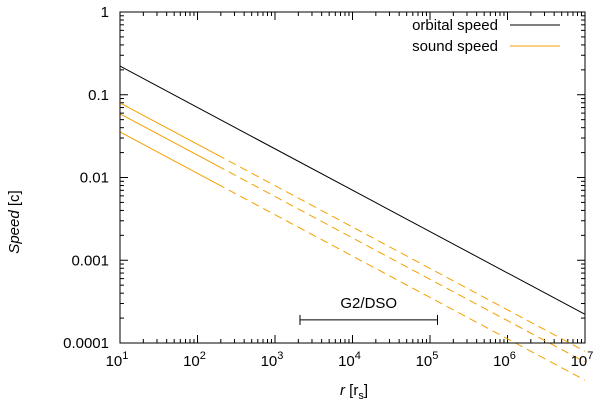 This screenshot has height=403, width=600. What do you see at coordinates (14, 232) in the screenshot?
I see `y-axis-label-var: Speed` at bounding box center [14, 232].